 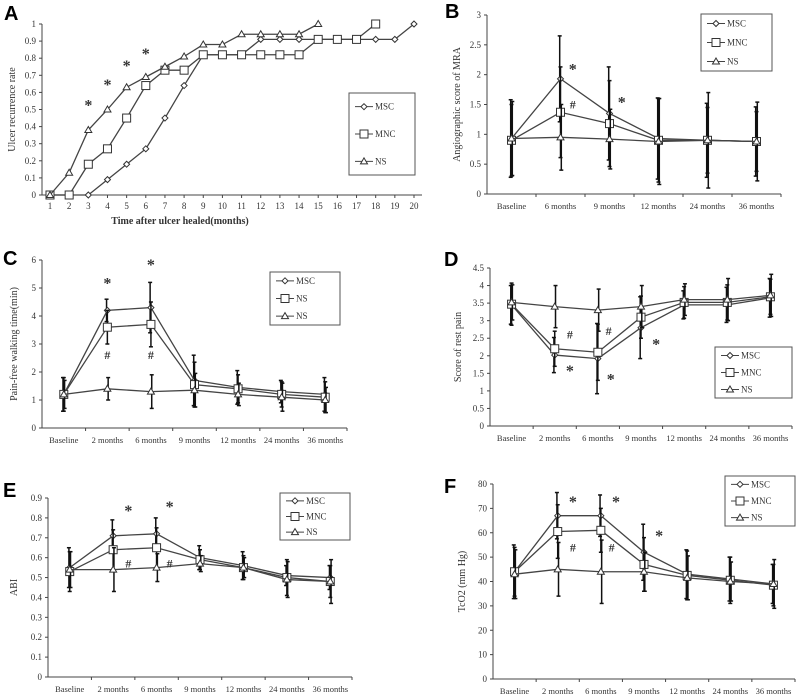 What do you see at coordinates (260, 206) in the screenshot?
I see `x-tick-label: 12` at bounding box center [260, 206].